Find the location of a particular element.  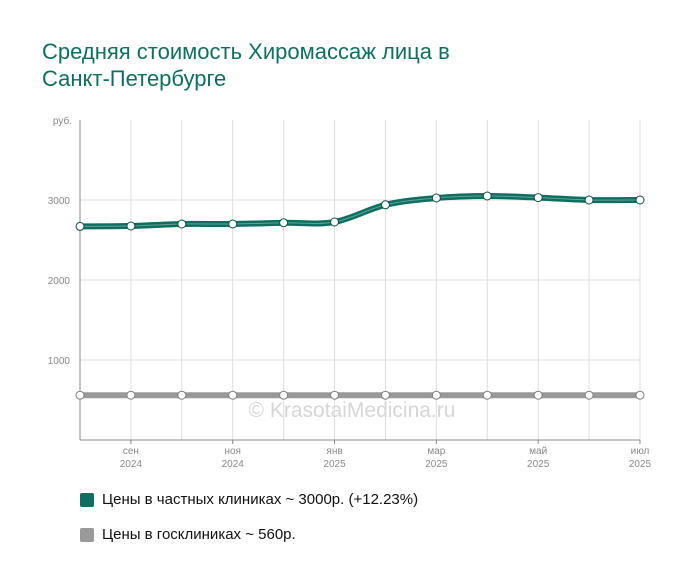

x-tick-label-month: сен is located at coordinates (131, 451).